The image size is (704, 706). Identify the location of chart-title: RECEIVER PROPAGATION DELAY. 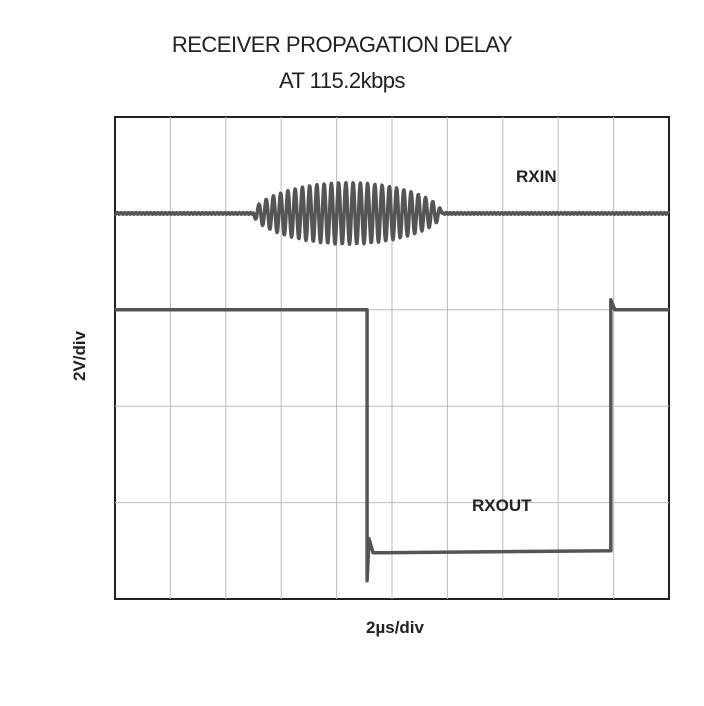
(342, 44).